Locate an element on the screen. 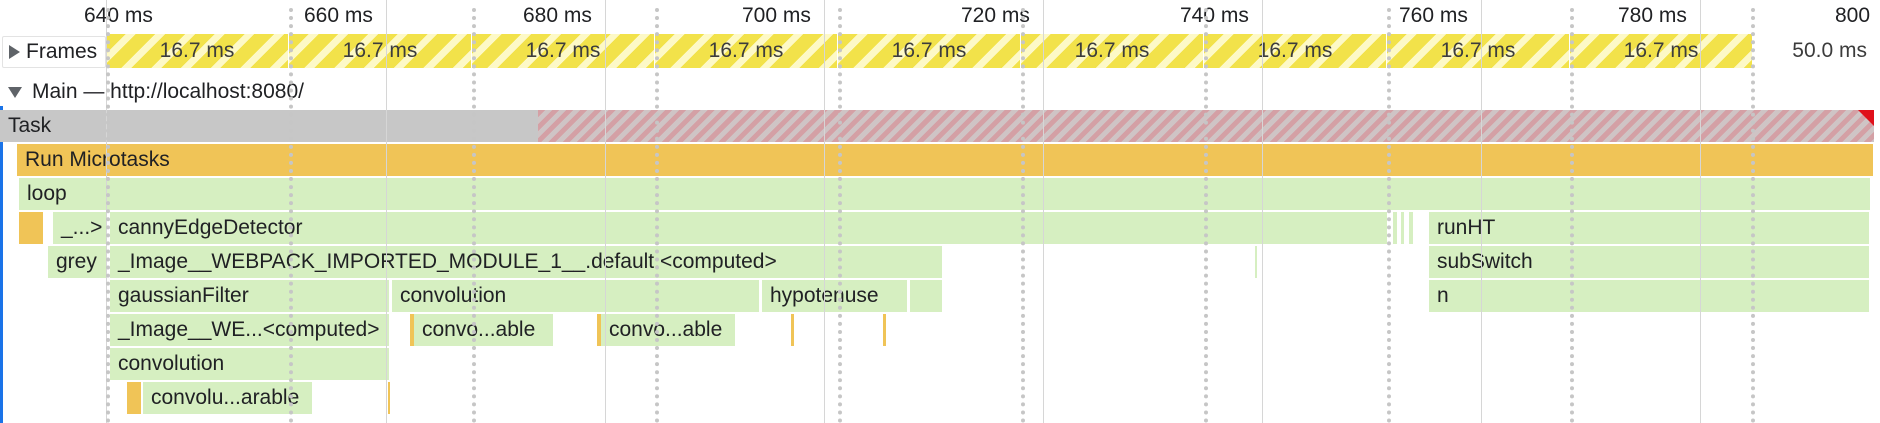 This screenshot has width=1880, height=423. frames-track-header: Frames is located at coordinates (54, 52).